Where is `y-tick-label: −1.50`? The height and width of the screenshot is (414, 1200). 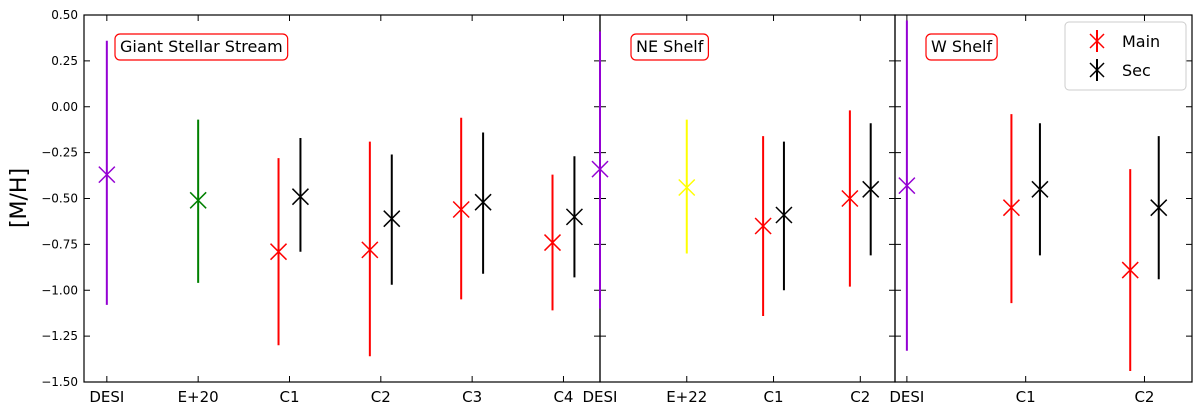 y-tick-label: −1.50 is located at coordinates (59, 382).